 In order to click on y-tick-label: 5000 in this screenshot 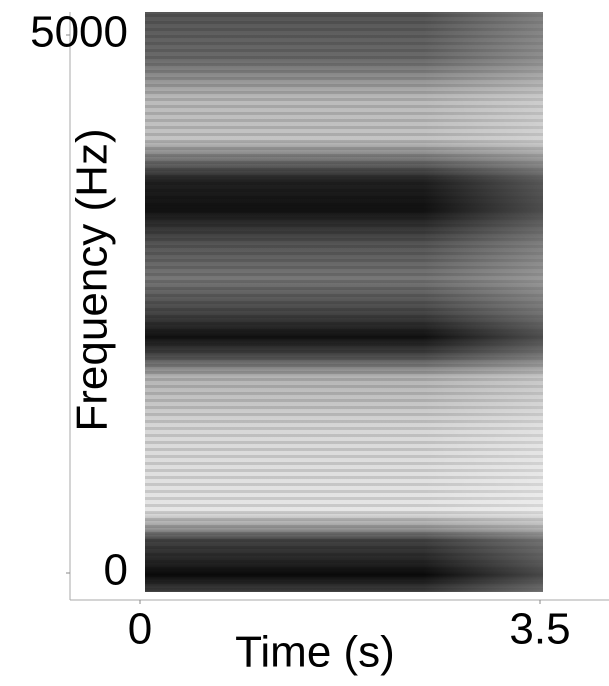, I will do `click(79, 32)`.